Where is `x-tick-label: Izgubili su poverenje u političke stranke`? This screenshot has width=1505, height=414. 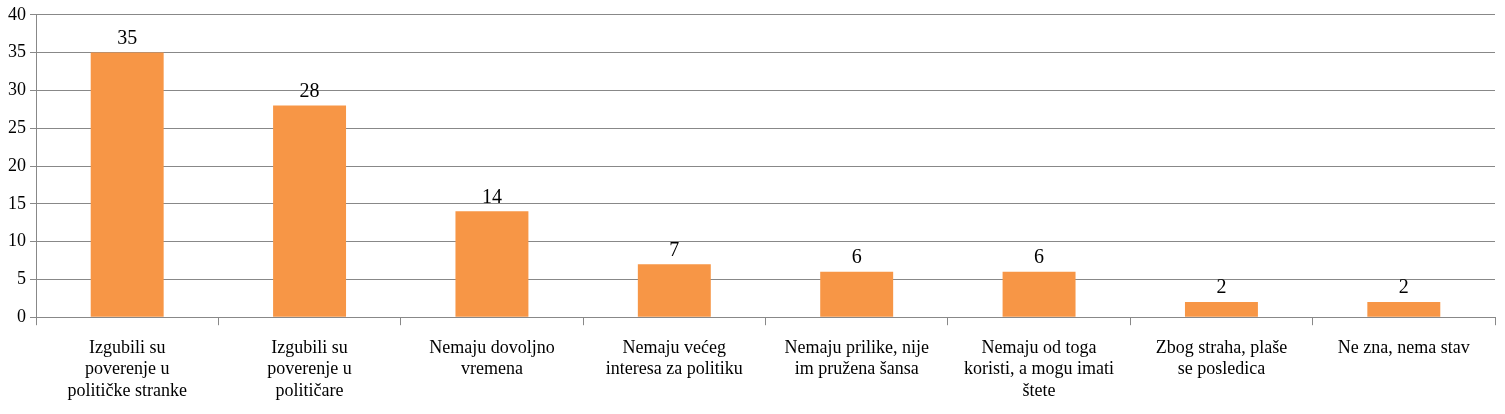 x-tick-label: Izgubili su poverenje u političke stranke is located at coordinates (127, 368).